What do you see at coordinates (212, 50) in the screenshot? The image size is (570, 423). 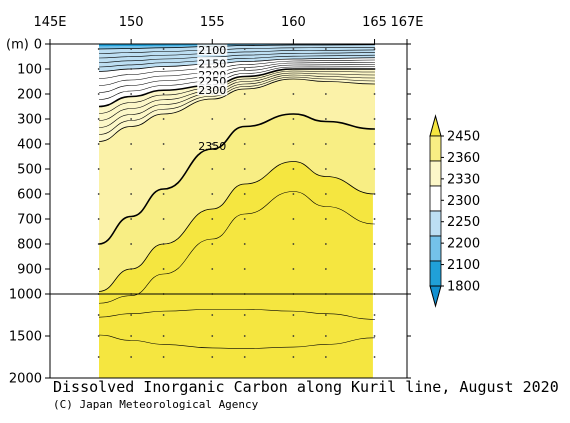 I see `contour-label-group: 2100` at bounding box center [212, 50].